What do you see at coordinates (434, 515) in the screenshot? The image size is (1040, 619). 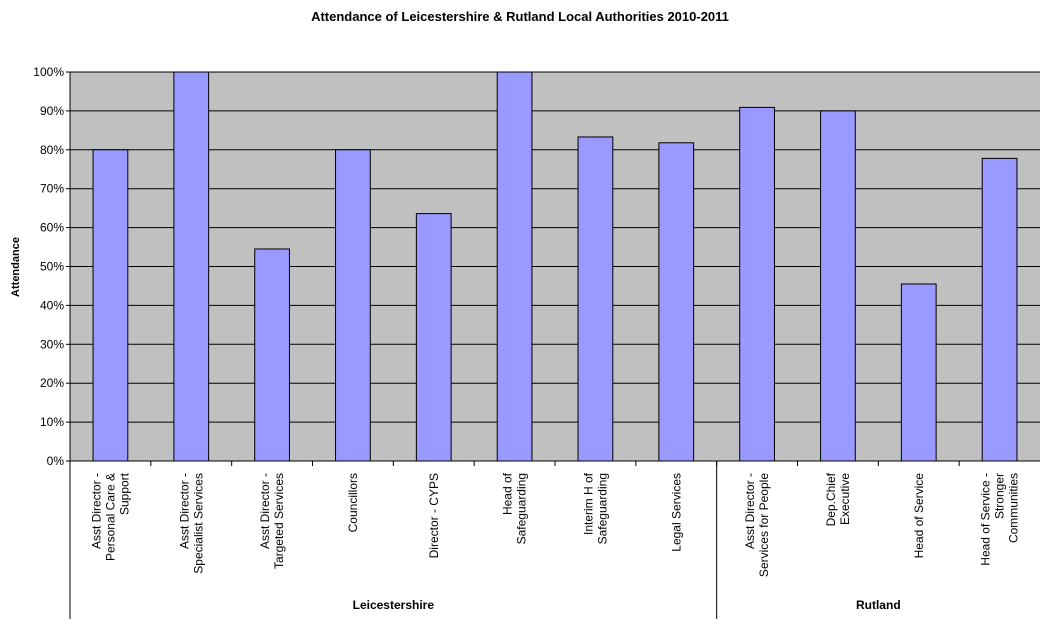 I see `x-tick-label: Director - CYPS` at bounding box center [434, 515].